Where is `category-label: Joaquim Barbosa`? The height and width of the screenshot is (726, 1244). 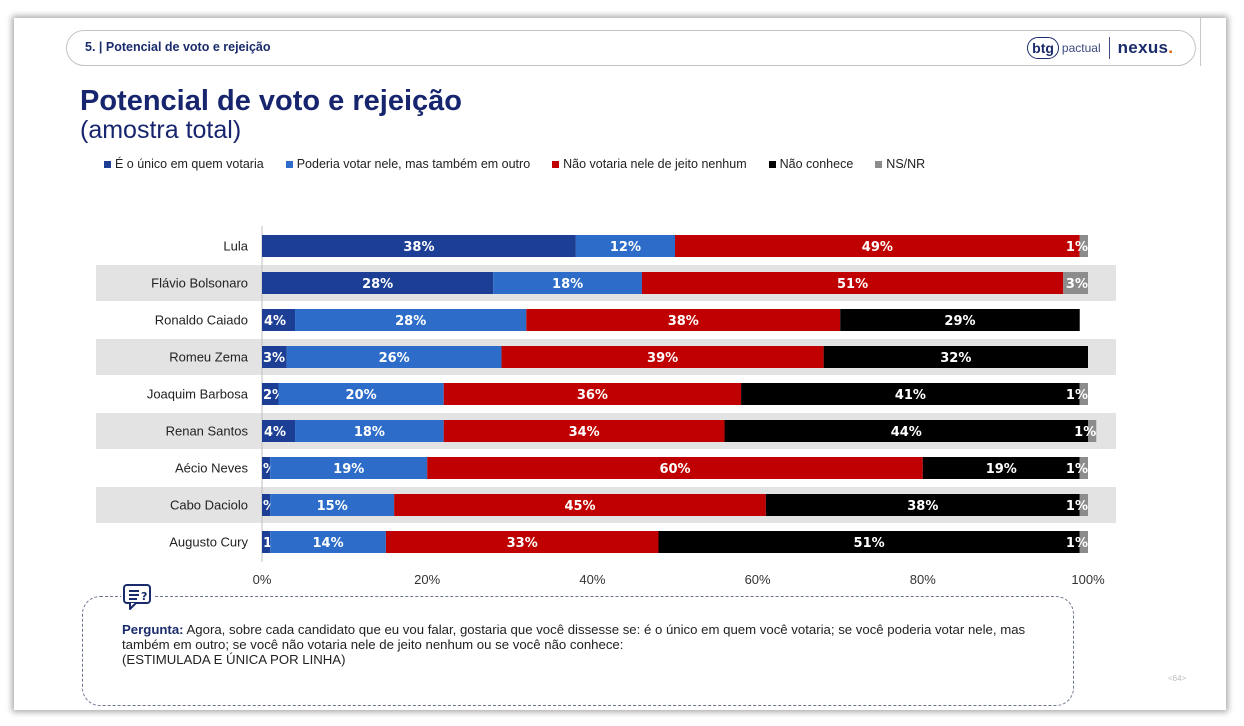 category-label: Joaquim Barbosa is located at coordinates (198, 394).